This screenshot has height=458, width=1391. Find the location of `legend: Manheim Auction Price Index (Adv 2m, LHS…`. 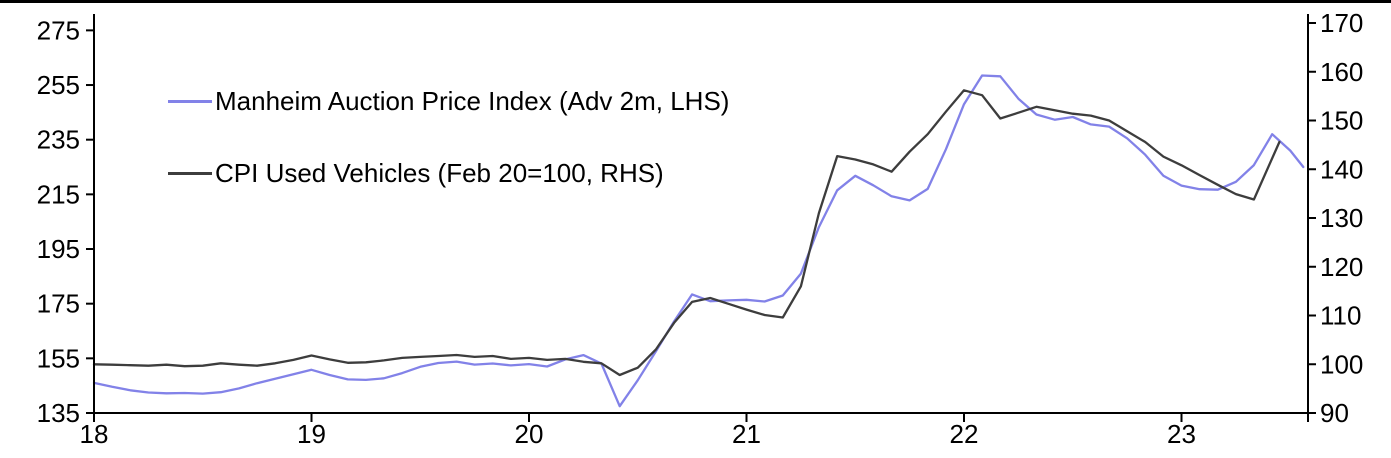

legend: Manheim Auction Price Index (Adv 2m, LHS… is located at coordinates (449, 136).